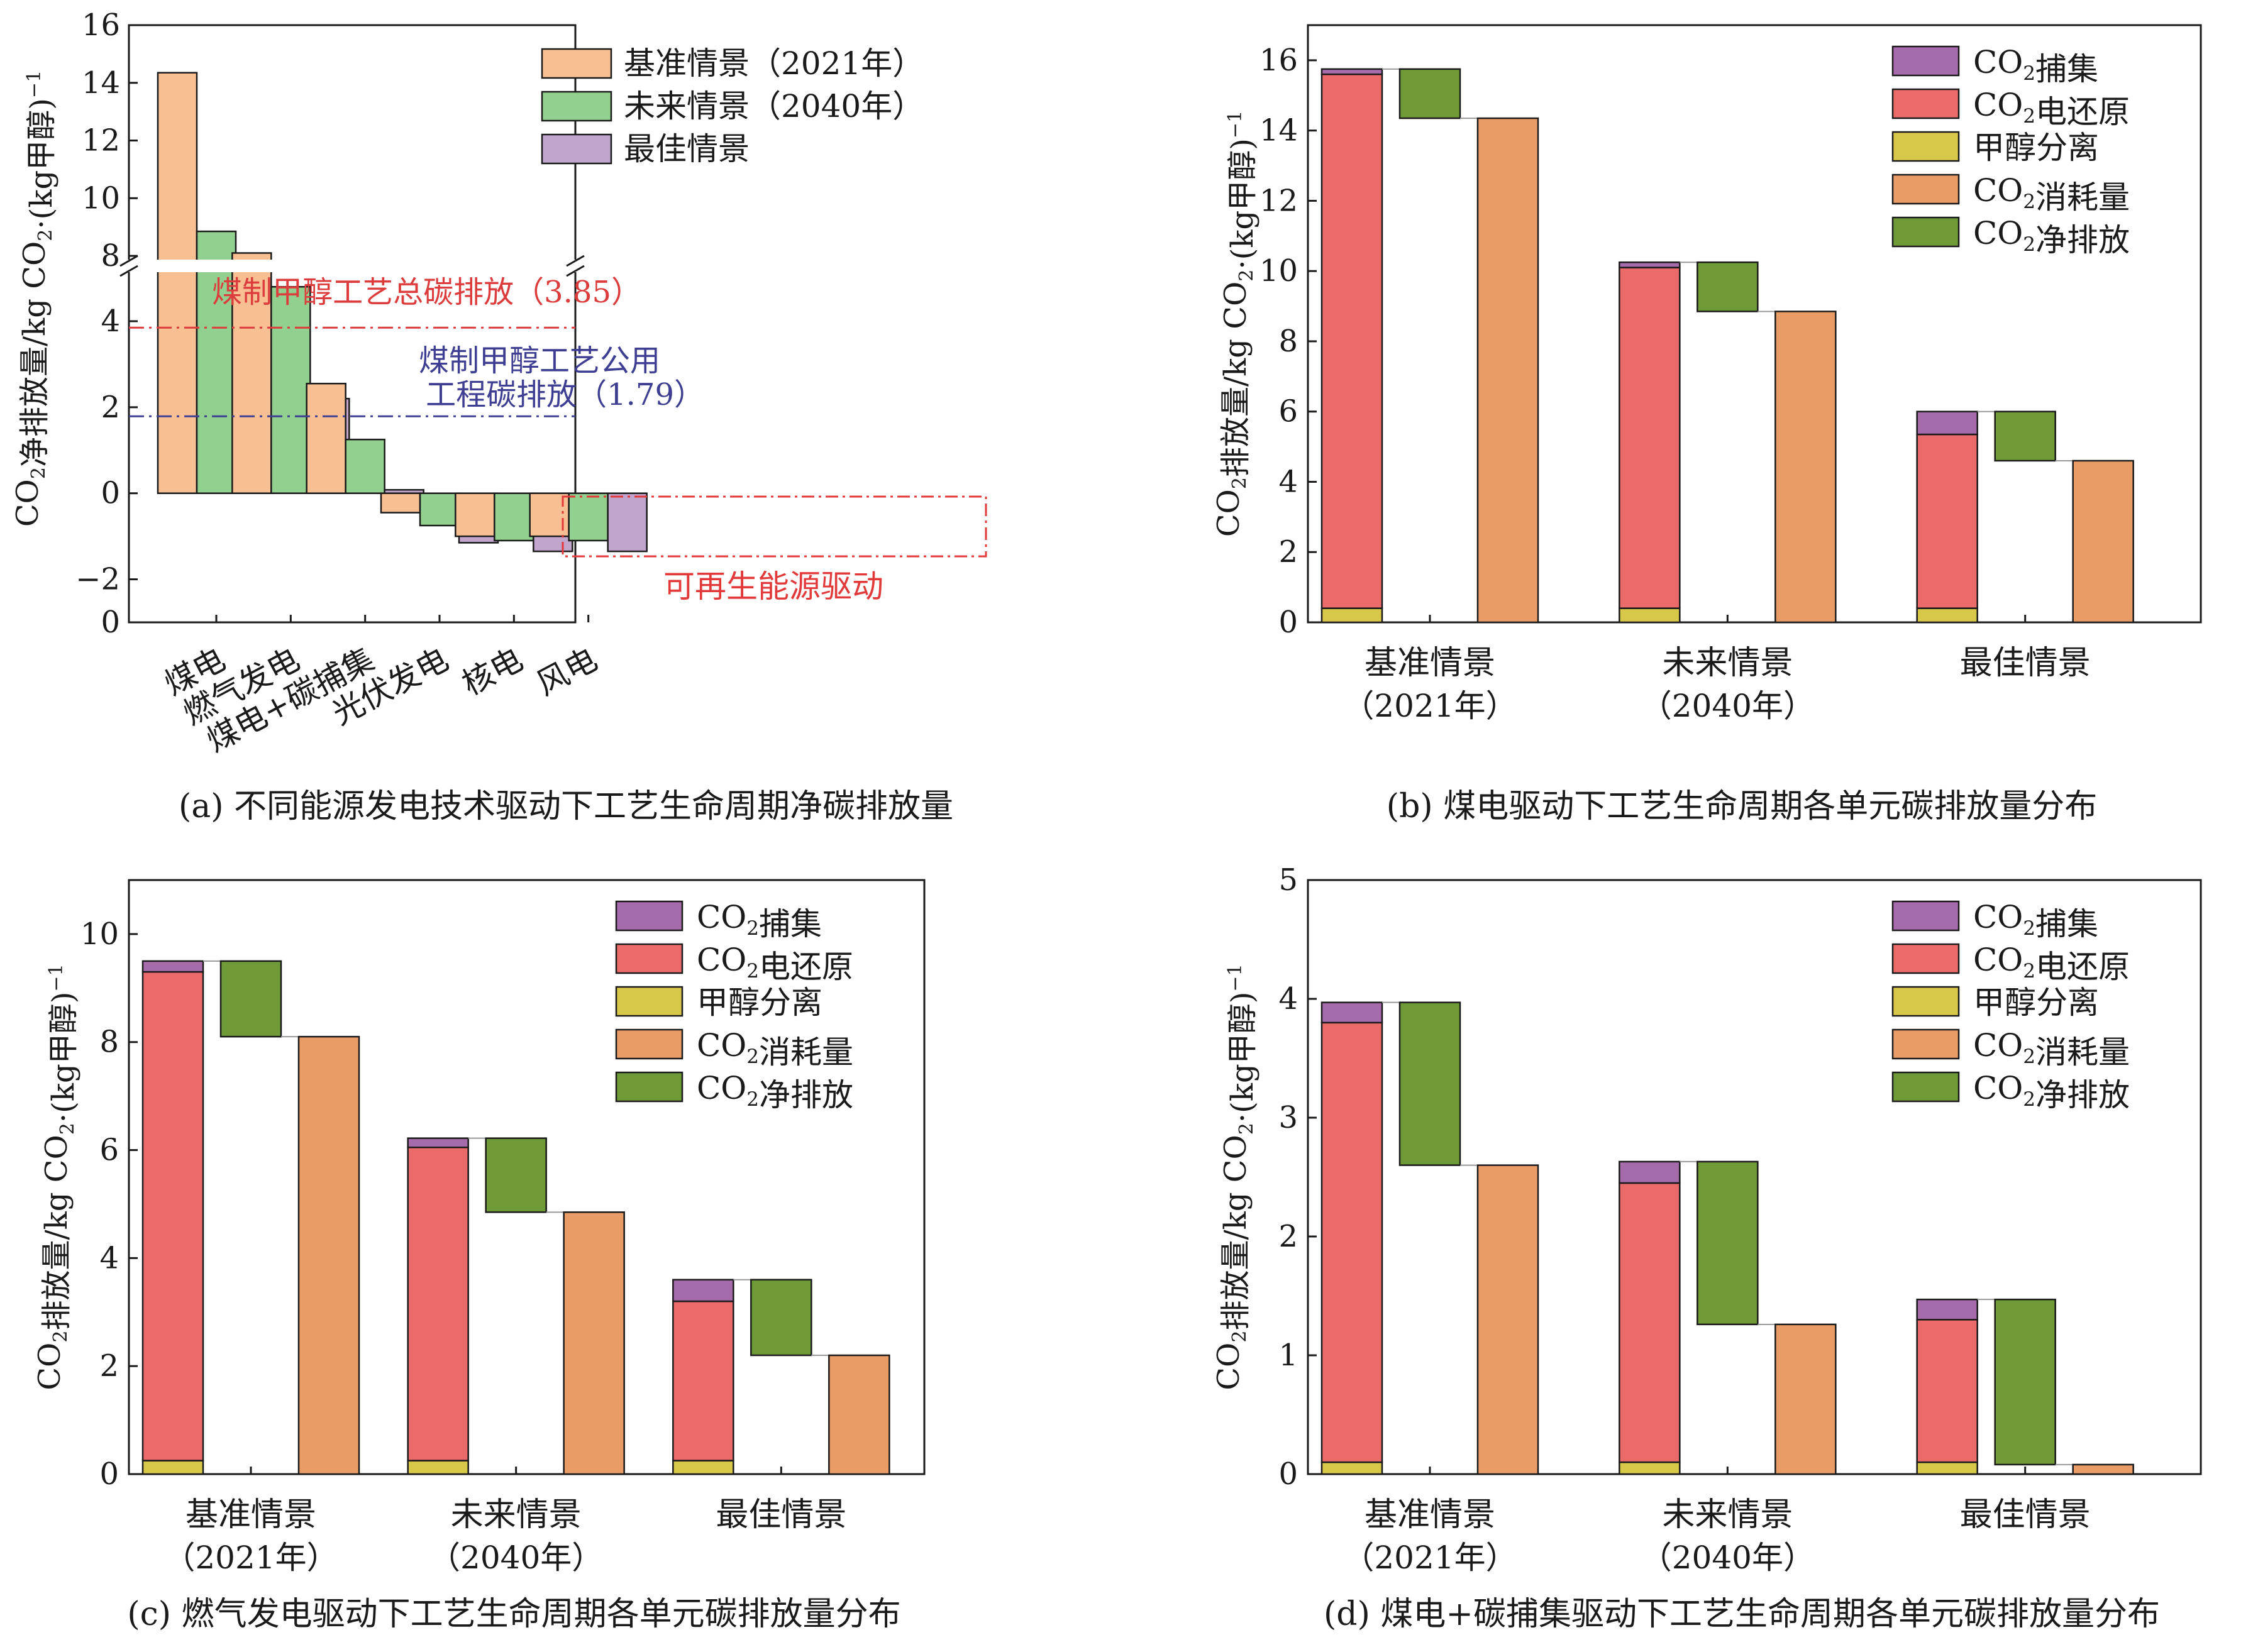 Image resolution: width=2253 pixels, height=1652 pixels. What do you see at coordinates (1742, 1614) in the screenshot?
I see `caption: (d) 煤电+碳捕集驱动下工艺生命周期各单元碳排放量分布` at bounding box center [1742, 1614].